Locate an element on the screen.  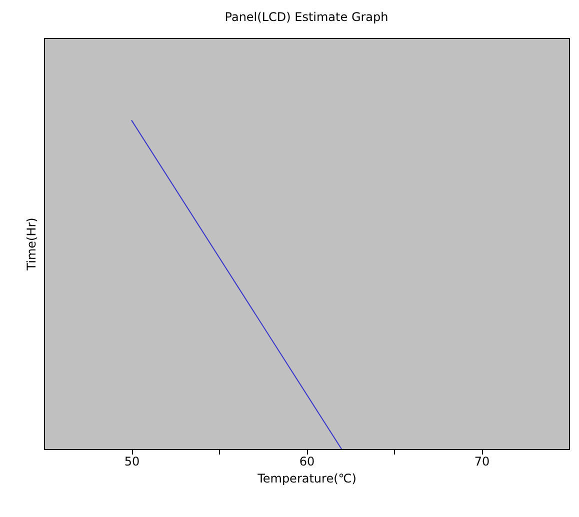
x-tick-label: 50 is located at coordinates (132, 461).